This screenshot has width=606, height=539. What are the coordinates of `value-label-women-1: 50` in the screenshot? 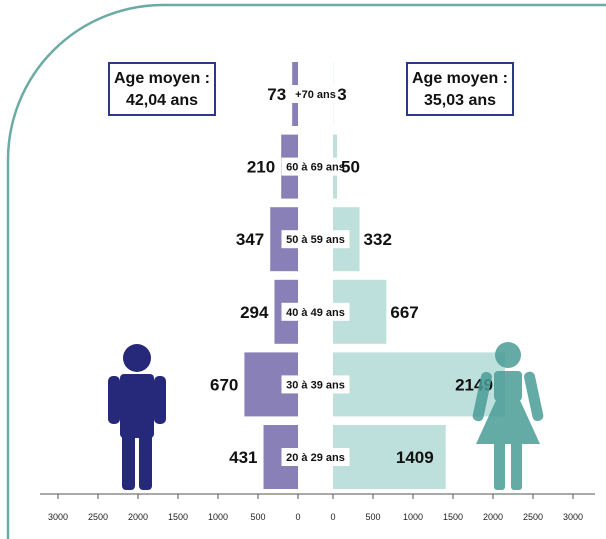 It's located at (350, 167).